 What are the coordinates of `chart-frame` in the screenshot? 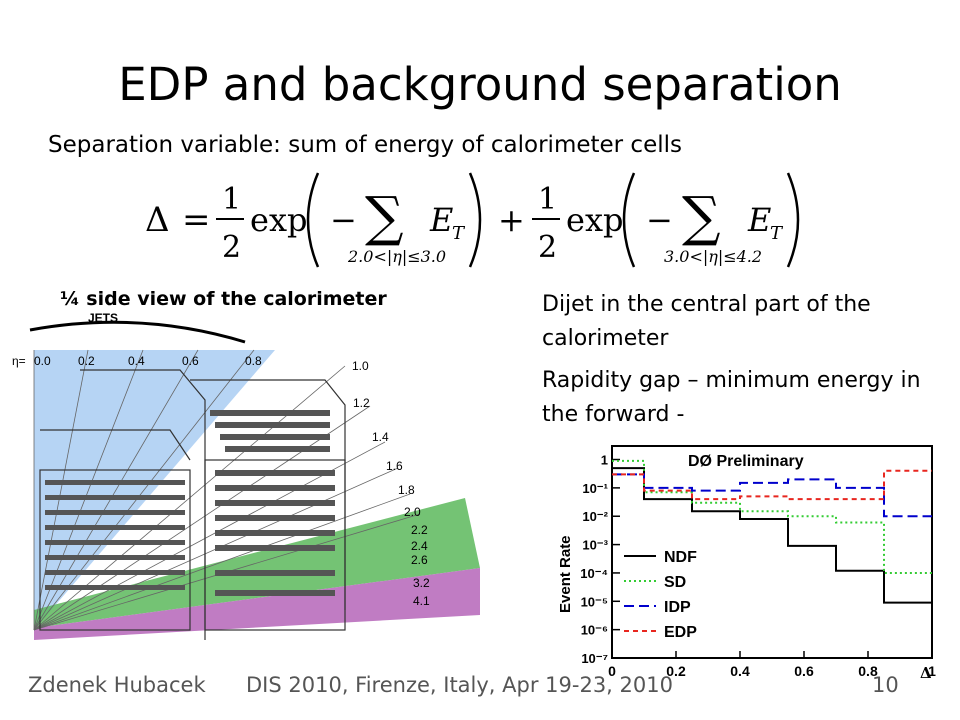 It's located at (772, 552).